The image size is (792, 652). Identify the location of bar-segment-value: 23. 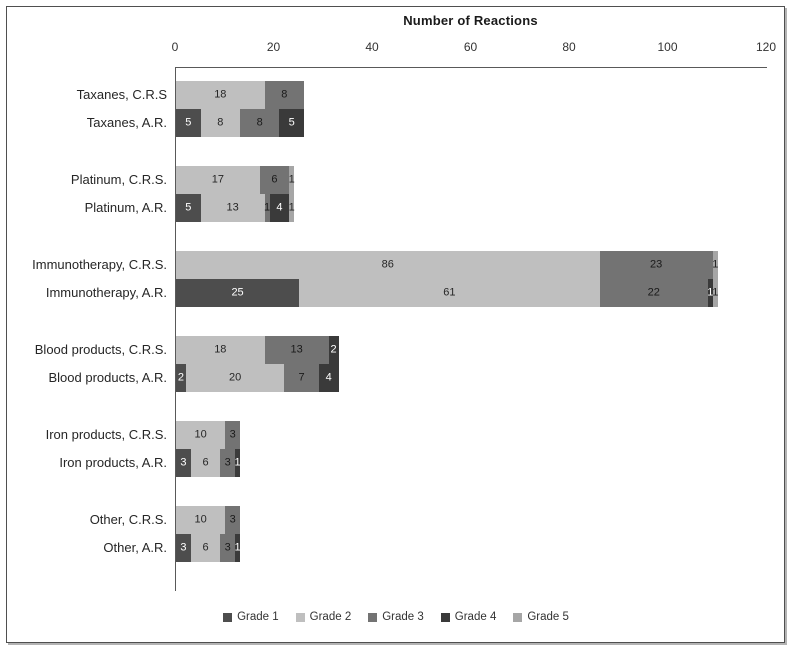
(656, 264).